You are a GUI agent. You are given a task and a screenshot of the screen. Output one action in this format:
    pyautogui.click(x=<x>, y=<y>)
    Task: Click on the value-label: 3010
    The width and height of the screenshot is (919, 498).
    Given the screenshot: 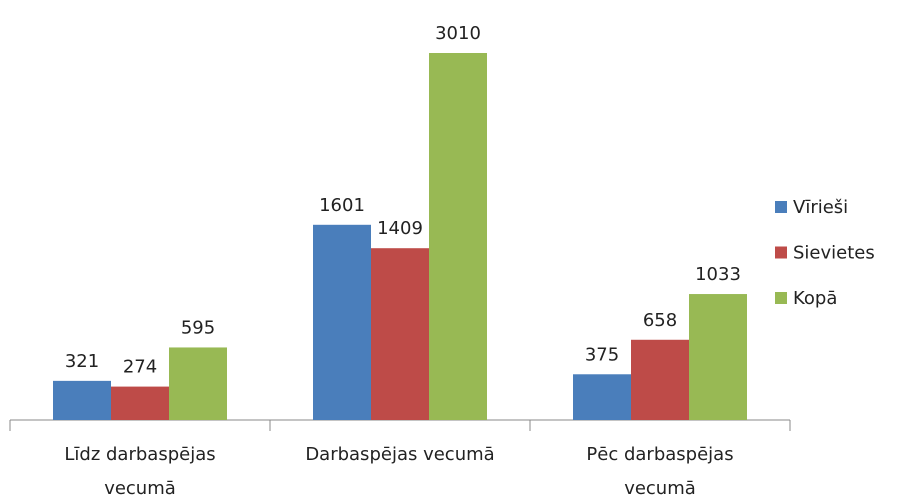 What is the action you would take?
    pyautogui.click(x=458, y=33)
    